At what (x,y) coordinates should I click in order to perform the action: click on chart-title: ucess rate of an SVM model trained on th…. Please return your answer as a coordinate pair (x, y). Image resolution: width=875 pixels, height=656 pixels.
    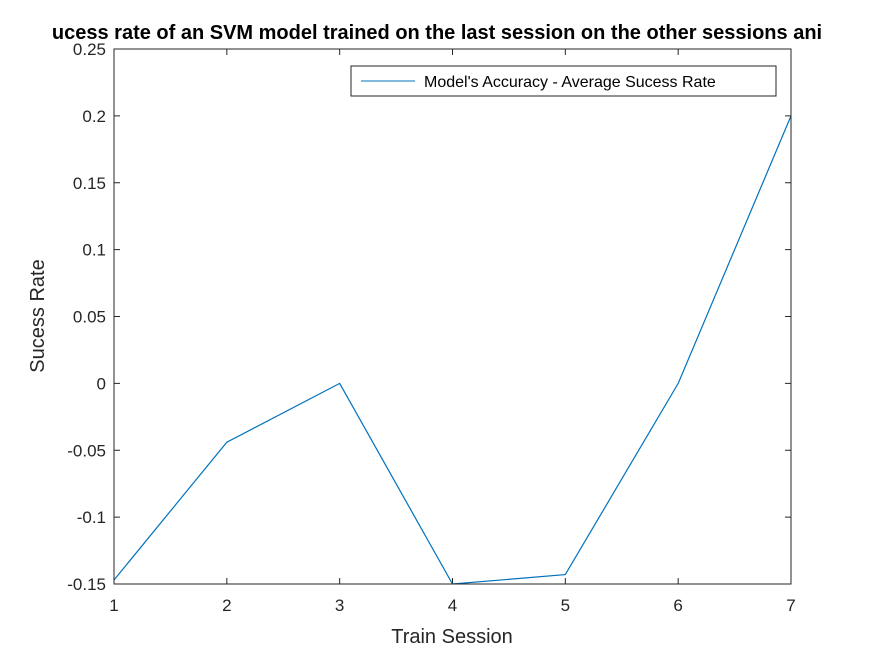
    Looking at the image, I should click on (437, 33).